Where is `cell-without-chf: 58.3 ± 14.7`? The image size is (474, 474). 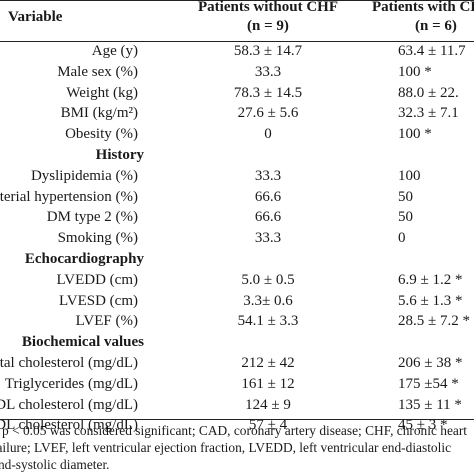 cell-without-chf: 58.3 ± 14.7 is located at coordinates (268, 51).